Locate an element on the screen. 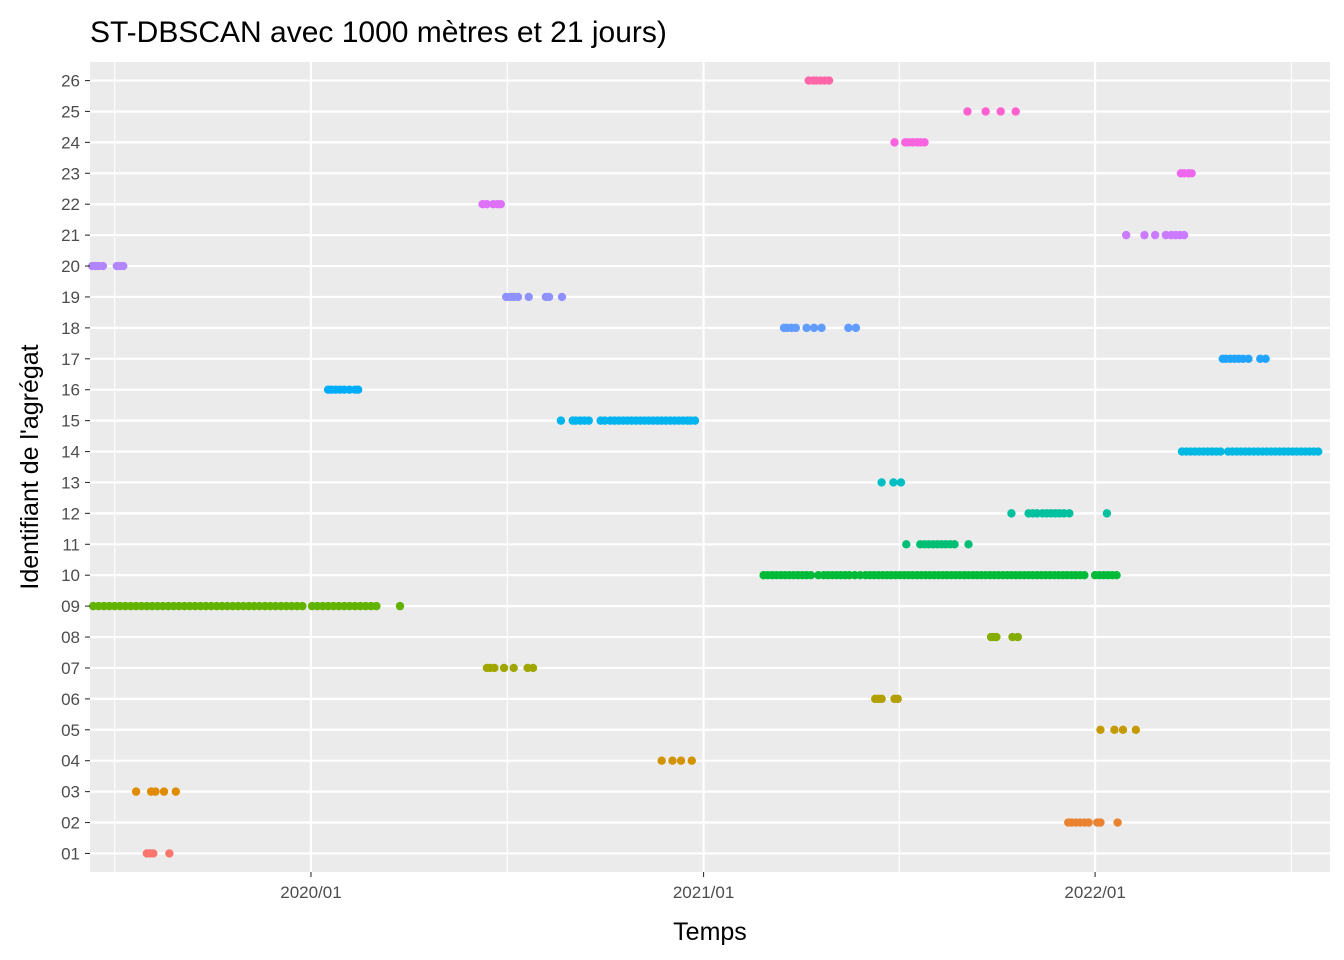 Image resolution: width=1344 pixels, height=960 pixels. x-tick-label: 2020/01 is located at coordinates (310, 892).